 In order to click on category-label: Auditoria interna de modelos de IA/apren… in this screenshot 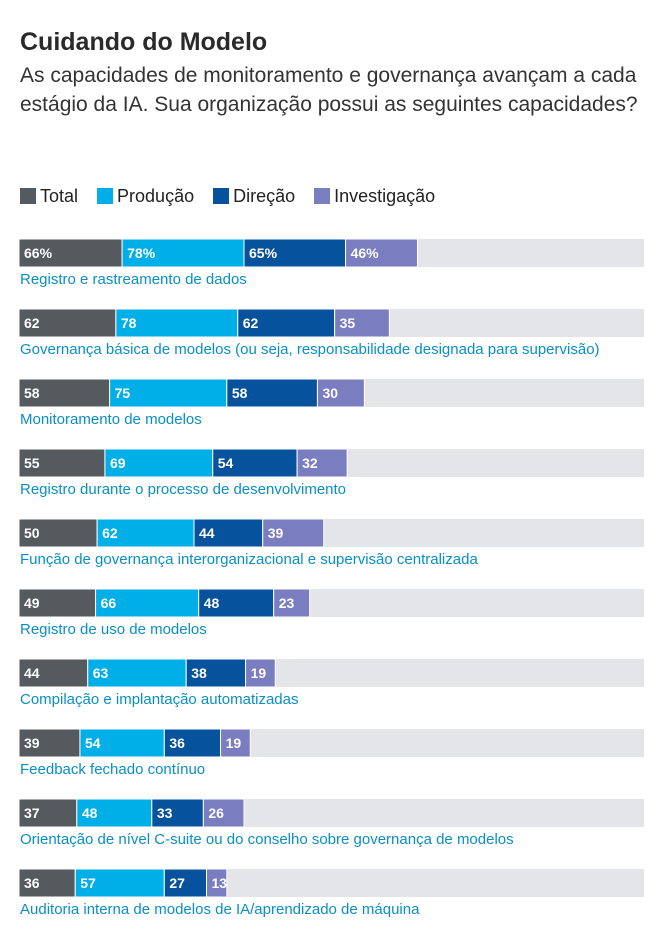, I will do `click(220, 909)`.